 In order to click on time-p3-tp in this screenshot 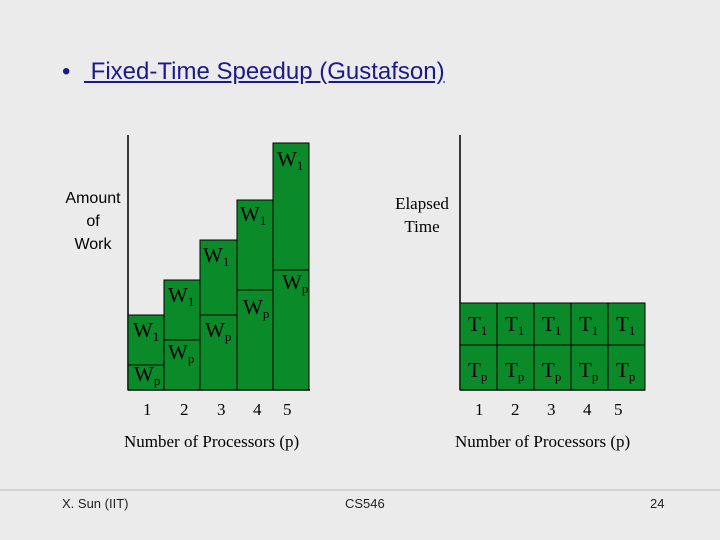, I will do `click(552, 367)`.